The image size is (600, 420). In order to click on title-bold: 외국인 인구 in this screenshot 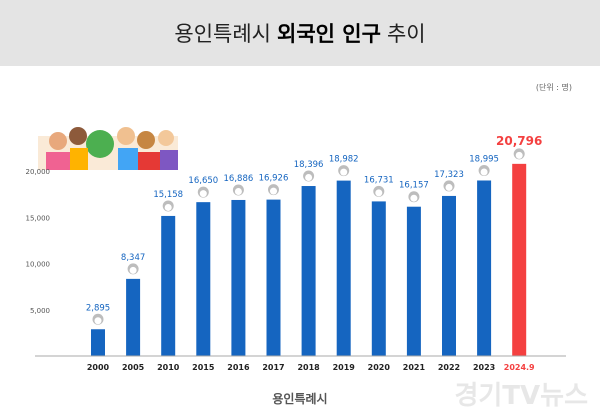, I will do `click(329, 34)`.